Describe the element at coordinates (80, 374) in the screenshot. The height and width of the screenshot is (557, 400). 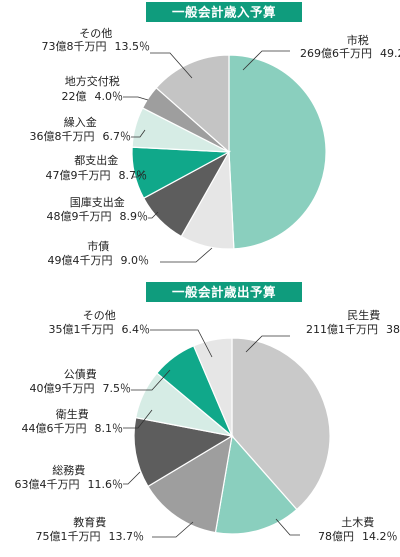
I see `slice-name-label: 公債費` at that location.